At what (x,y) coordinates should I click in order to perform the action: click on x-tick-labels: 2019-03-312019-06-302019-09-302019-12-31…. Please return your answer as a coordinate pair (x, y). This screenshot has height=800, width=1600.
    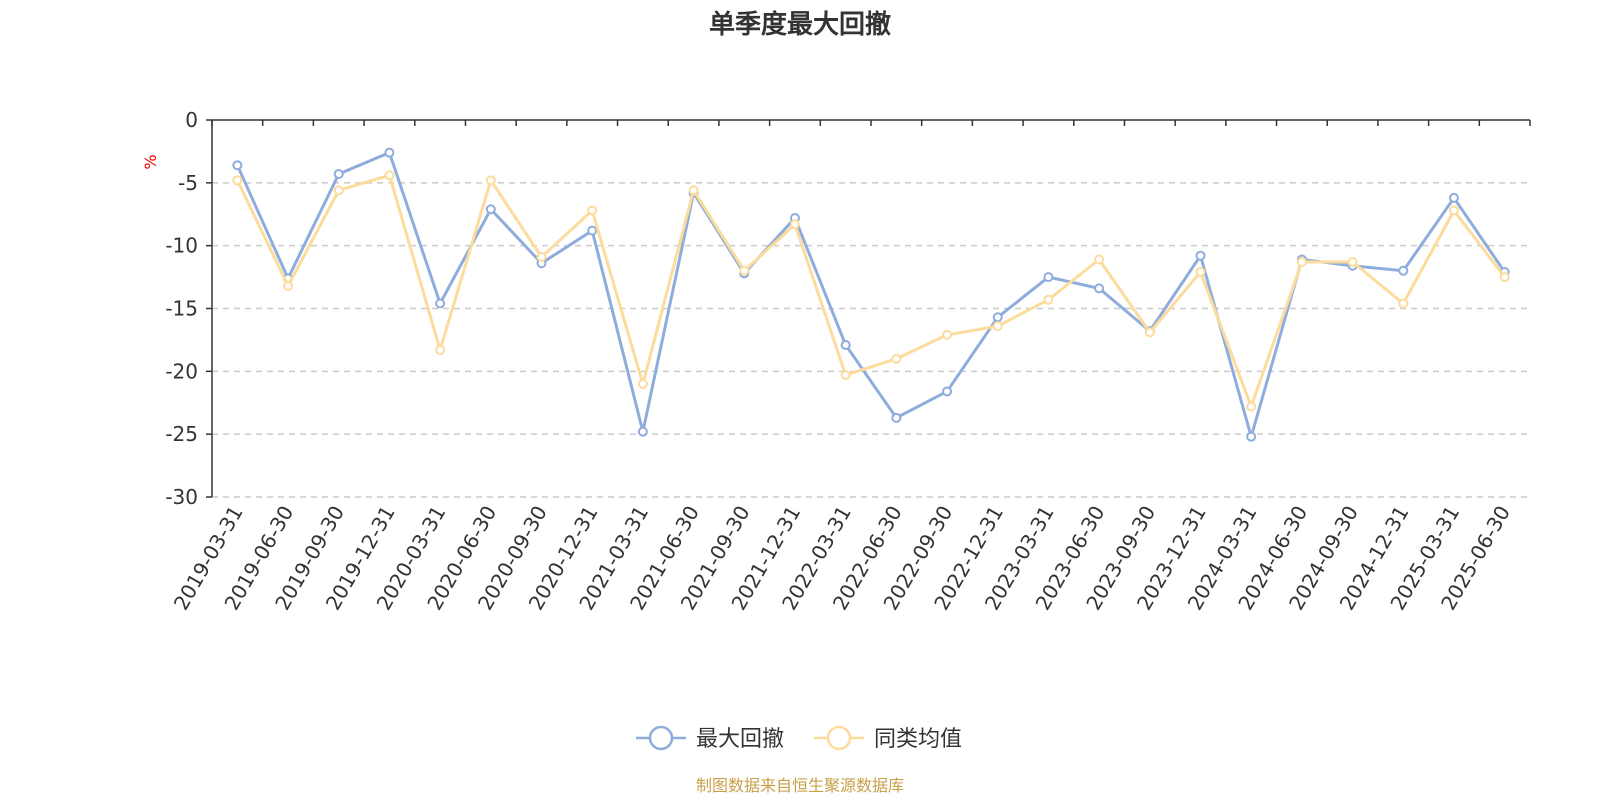
    Looking at the image, I should click on (842, 558).